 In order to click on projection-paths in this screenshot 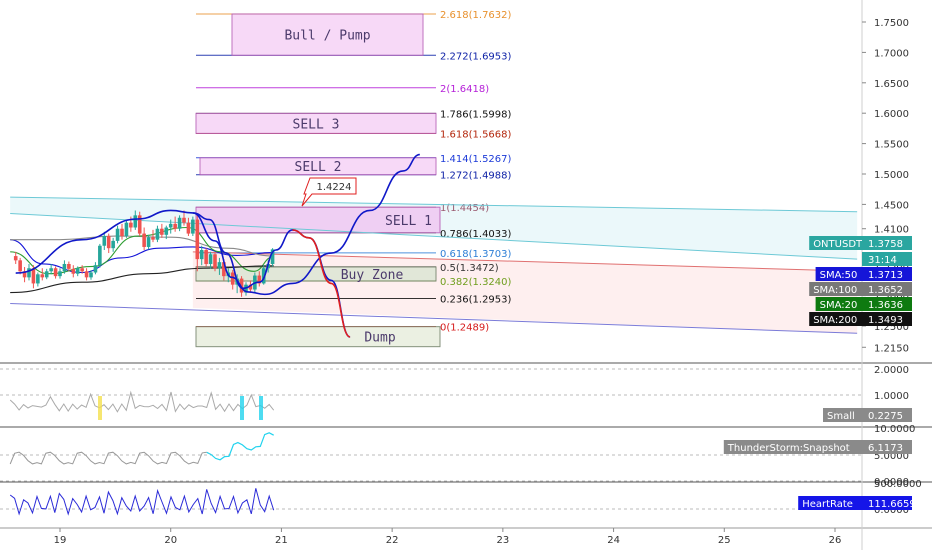, I will do `click(217, 245)`.